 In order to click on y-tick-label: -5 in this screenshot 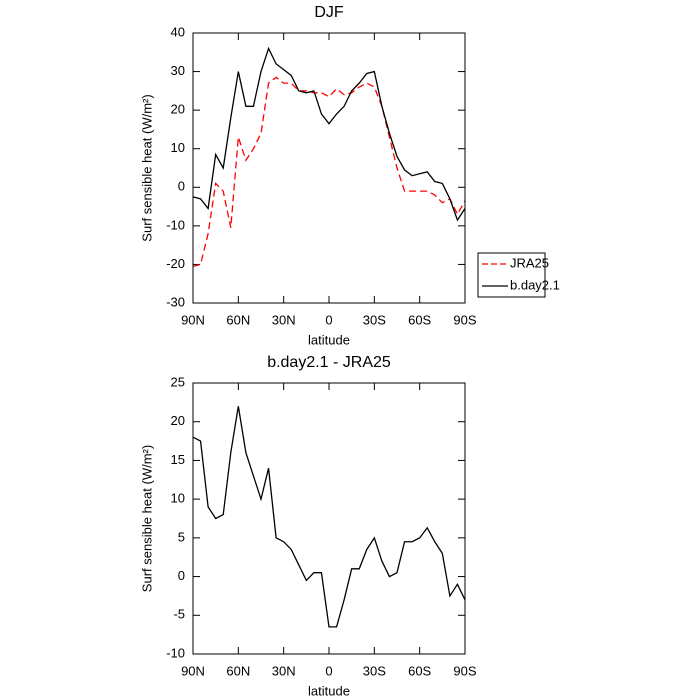, I will do `click(179, 614)`.